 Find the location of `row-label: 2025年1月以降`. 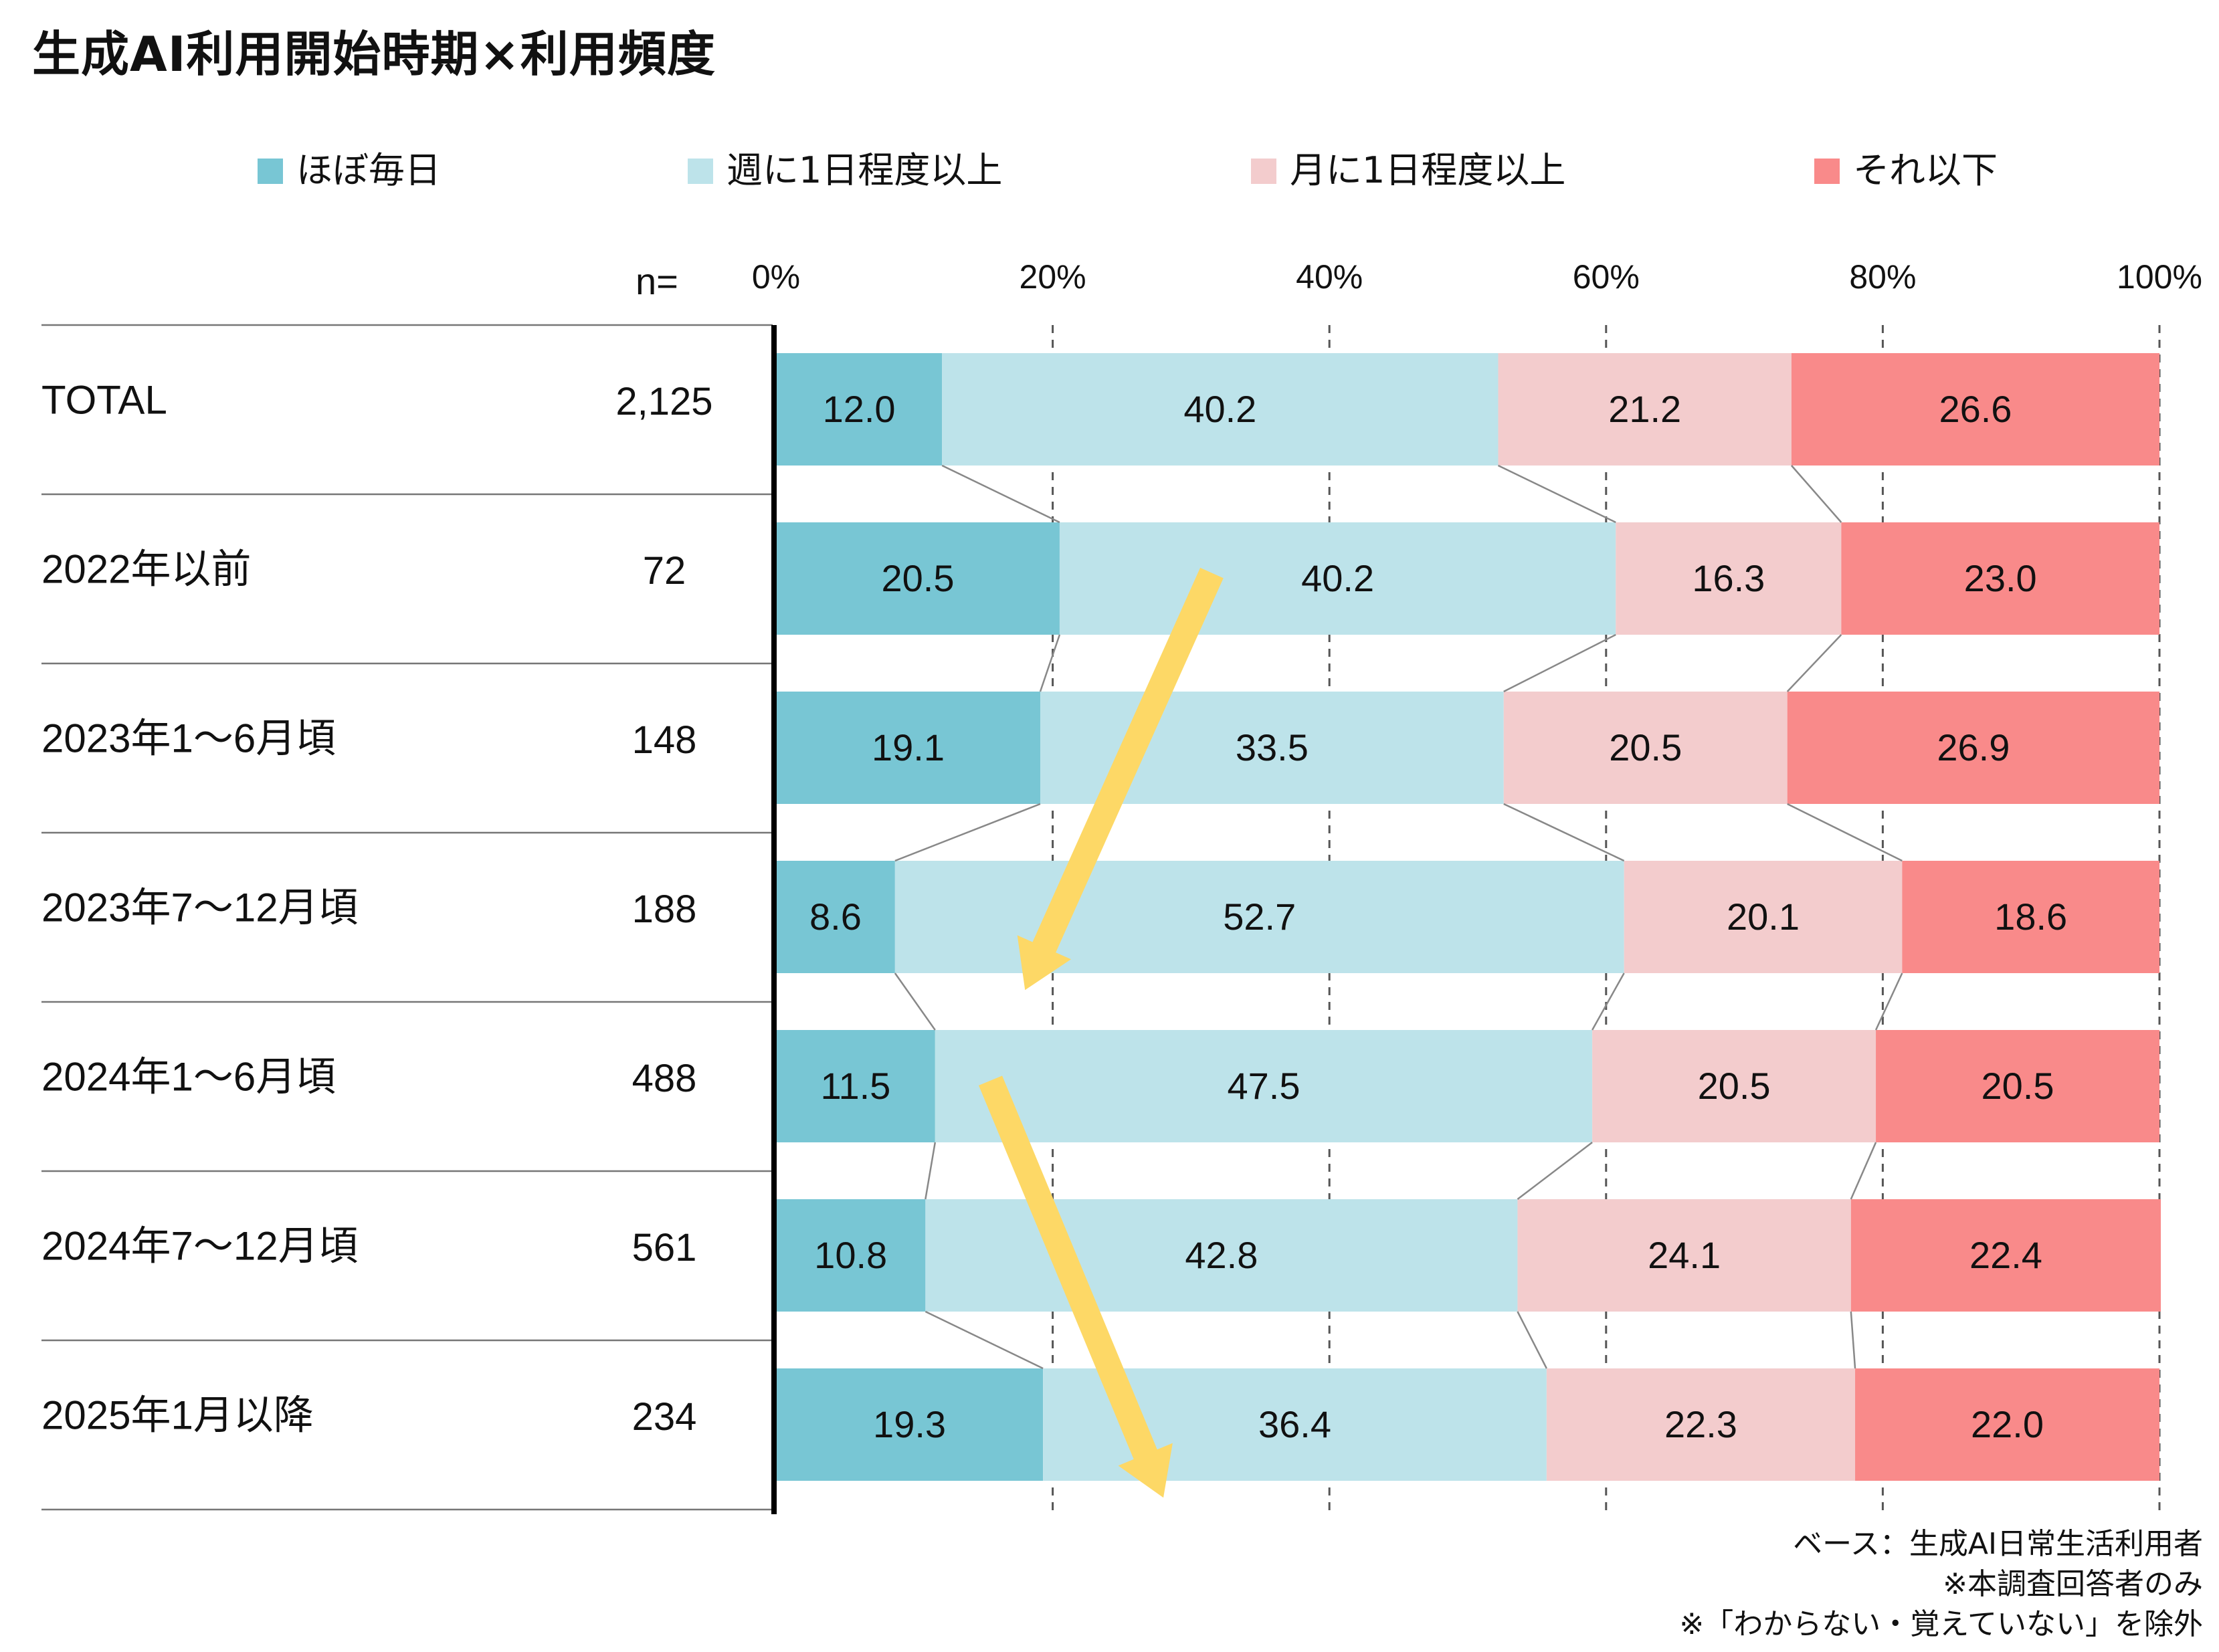

row-label: 2025年1月以降 is located at coordinates (177, 1414).